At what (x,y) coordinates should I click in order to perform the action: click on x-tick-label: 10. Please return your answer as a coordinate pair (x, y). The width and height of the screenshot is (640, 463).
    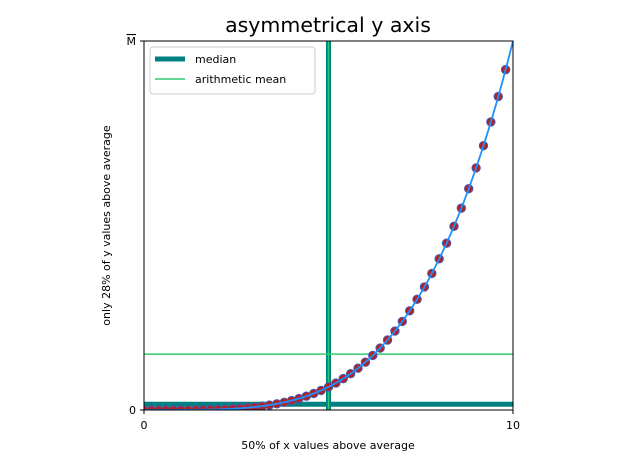
    Looking at the image, I should click on (513, 425).